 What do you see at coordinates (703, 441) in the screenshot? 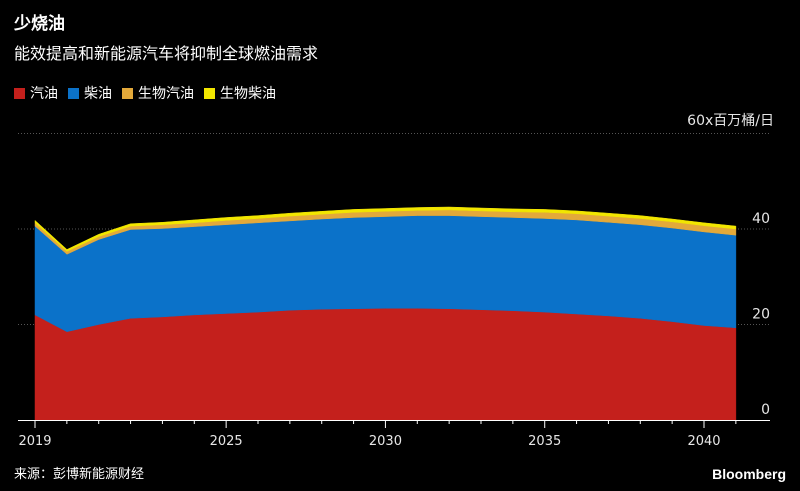
I see `x-tick-label-2040: 2040` at bounding box center [703, 441].